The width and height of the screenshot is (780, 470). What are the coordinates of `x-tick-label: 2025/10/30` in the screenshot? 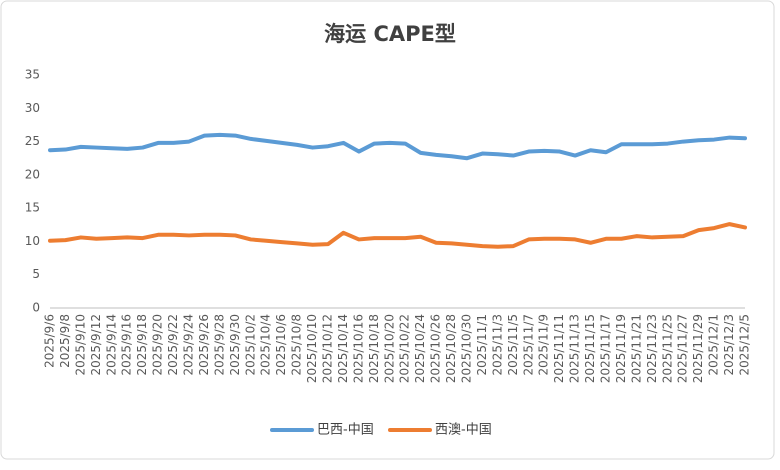 It's located at (467, 348).